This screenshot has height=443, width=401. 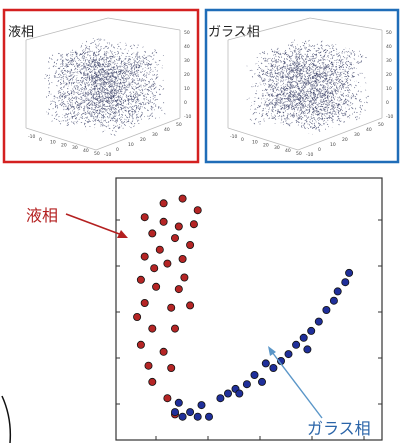 I want to click on cube-z-tick: 0, so click(x=387, y=103).